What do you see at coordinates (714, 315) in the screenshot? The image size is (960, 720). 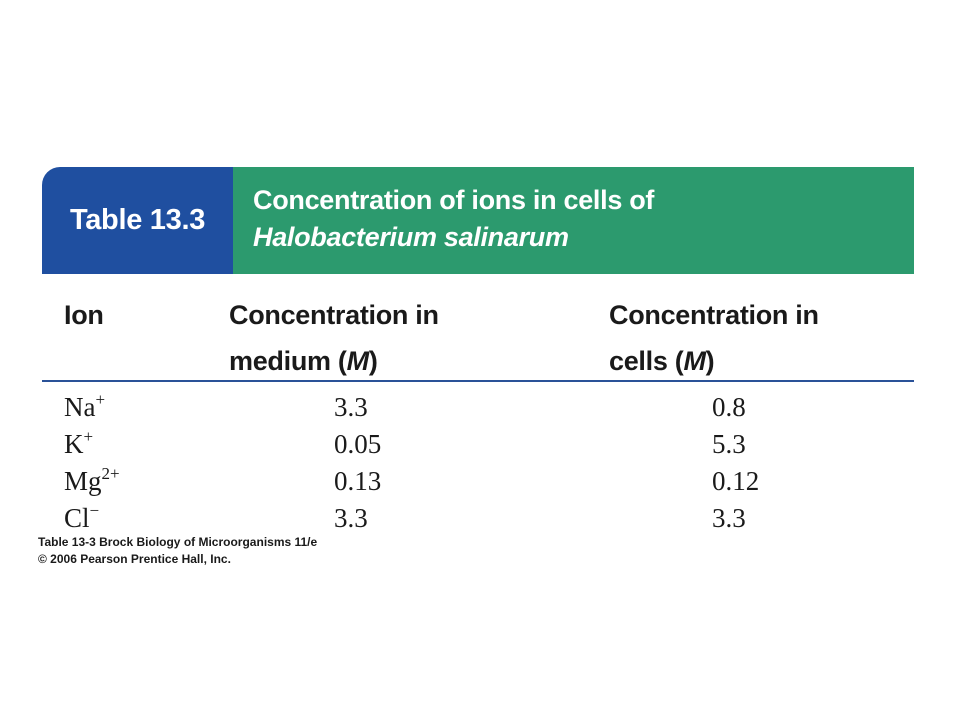 I see `header-cells-line1: Concentration in` at bounding box center [714, 315].